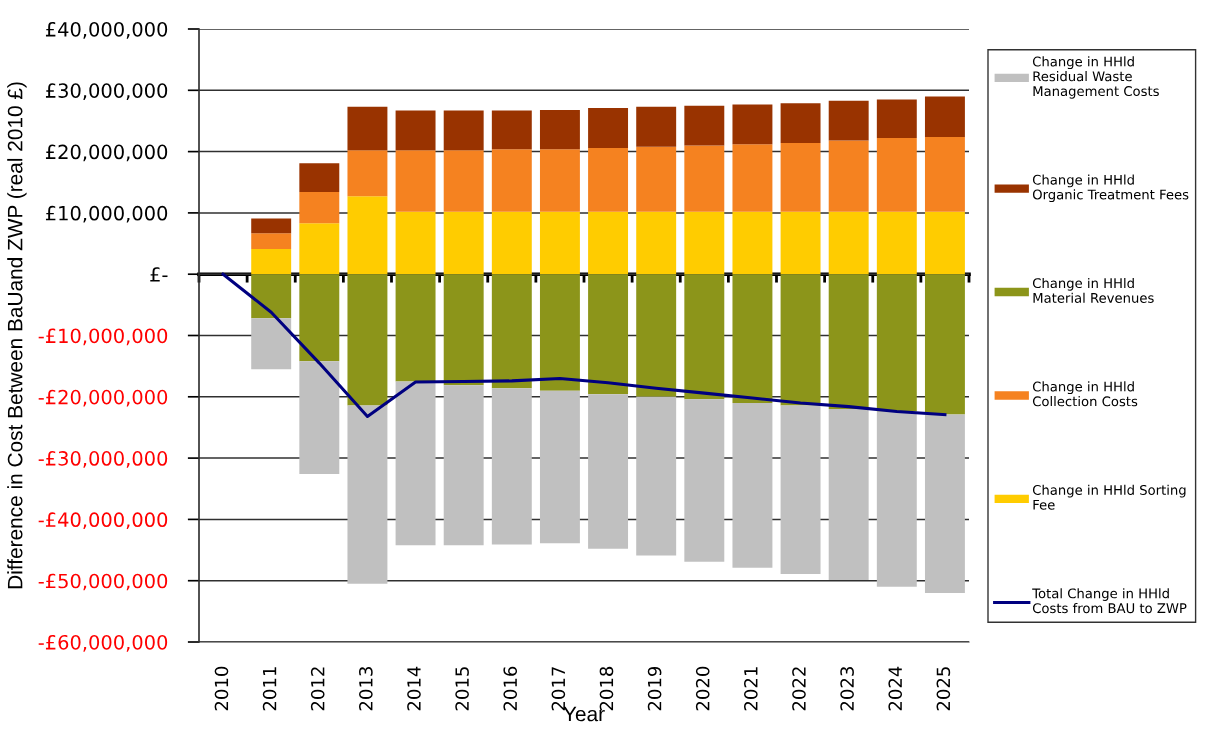  What do you see at coordinates (1109, 601) in the screenshot?
I see `legend-label: Total Change in HHld Costs from BAU to ZWP` at bounding box center [1109, 601].